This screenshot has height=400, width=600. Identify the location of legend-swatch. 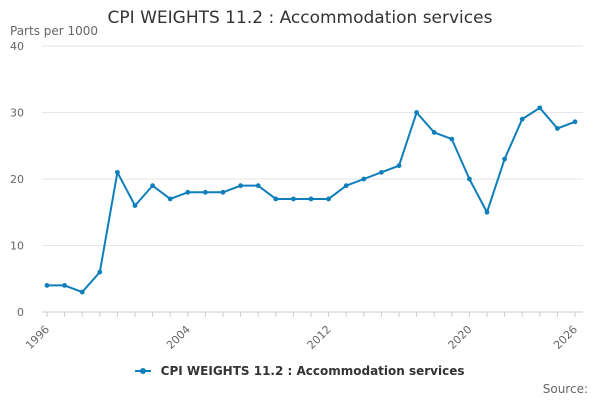
(143, 370).